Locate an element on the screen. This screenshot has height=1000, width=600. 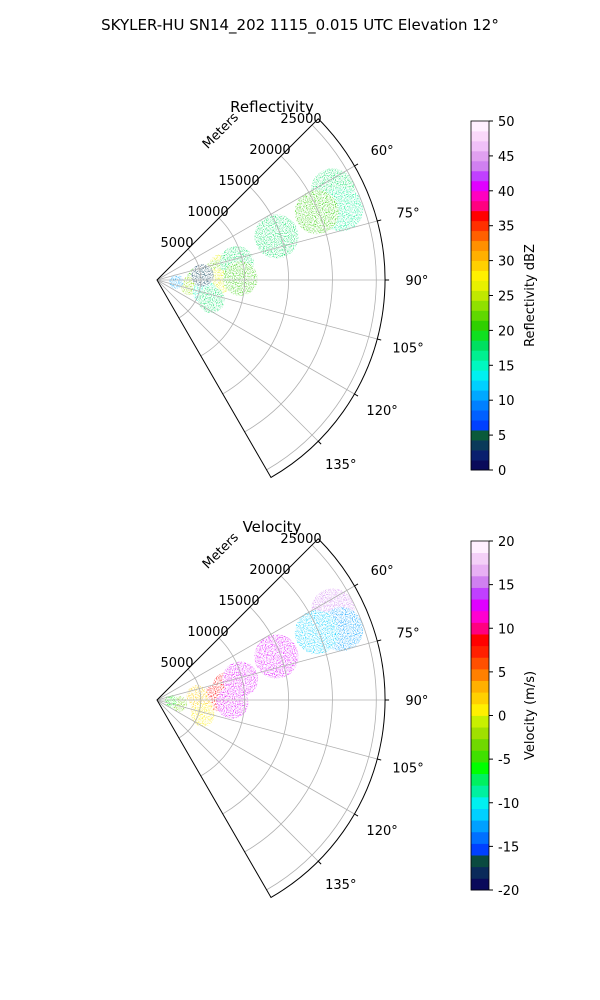
range-tick-label: 5000 is located at coordinates (176, 663).